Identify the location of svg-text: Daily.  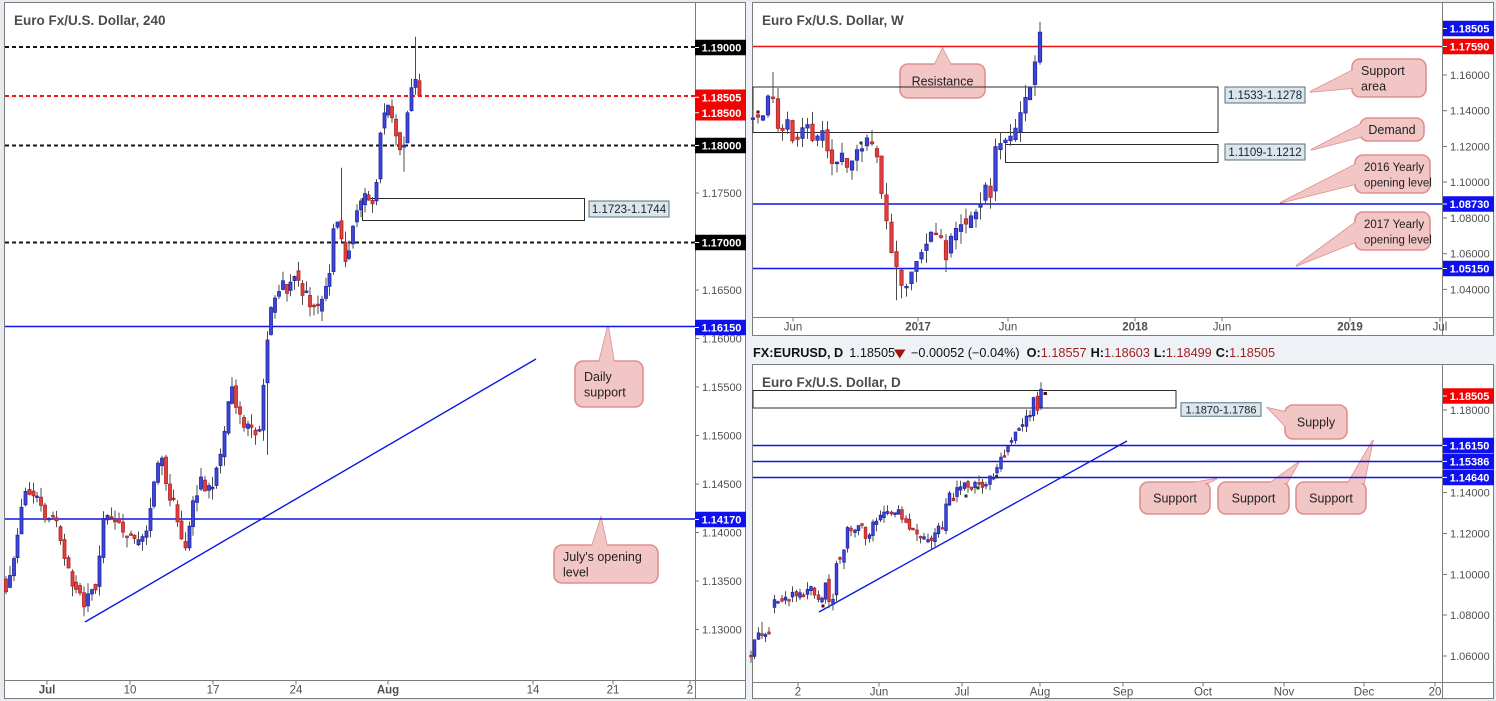
(598, 377).